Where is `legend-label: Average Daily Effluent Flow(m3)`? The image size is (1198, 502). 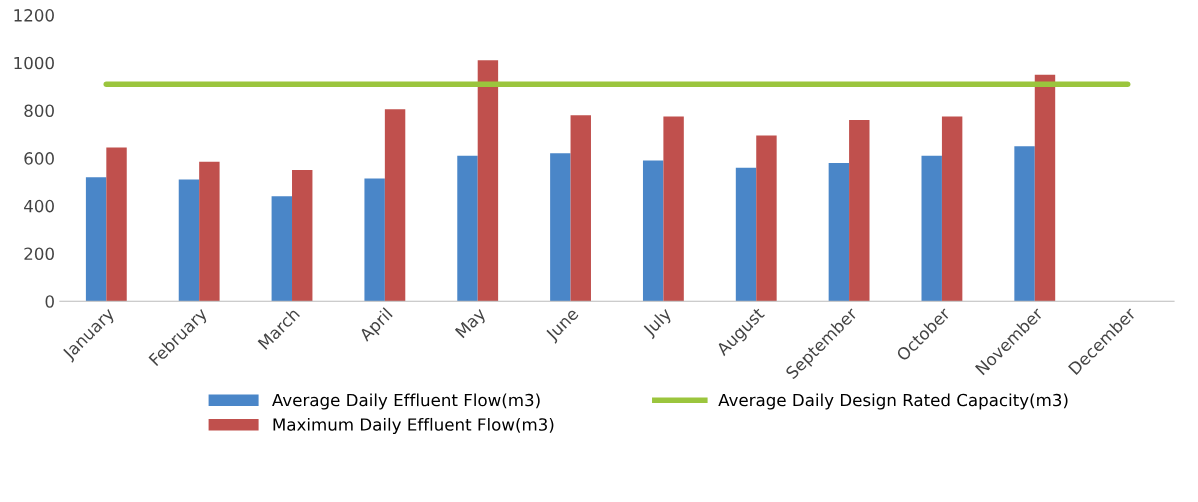
legend-label: Average Daily Effluent Flow(m3) is located at coordinates (406, 401).